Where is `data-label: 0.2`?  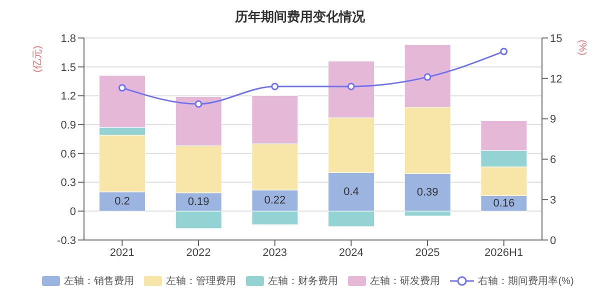
data-label: 0.2 is located at coordinates (122, 202).